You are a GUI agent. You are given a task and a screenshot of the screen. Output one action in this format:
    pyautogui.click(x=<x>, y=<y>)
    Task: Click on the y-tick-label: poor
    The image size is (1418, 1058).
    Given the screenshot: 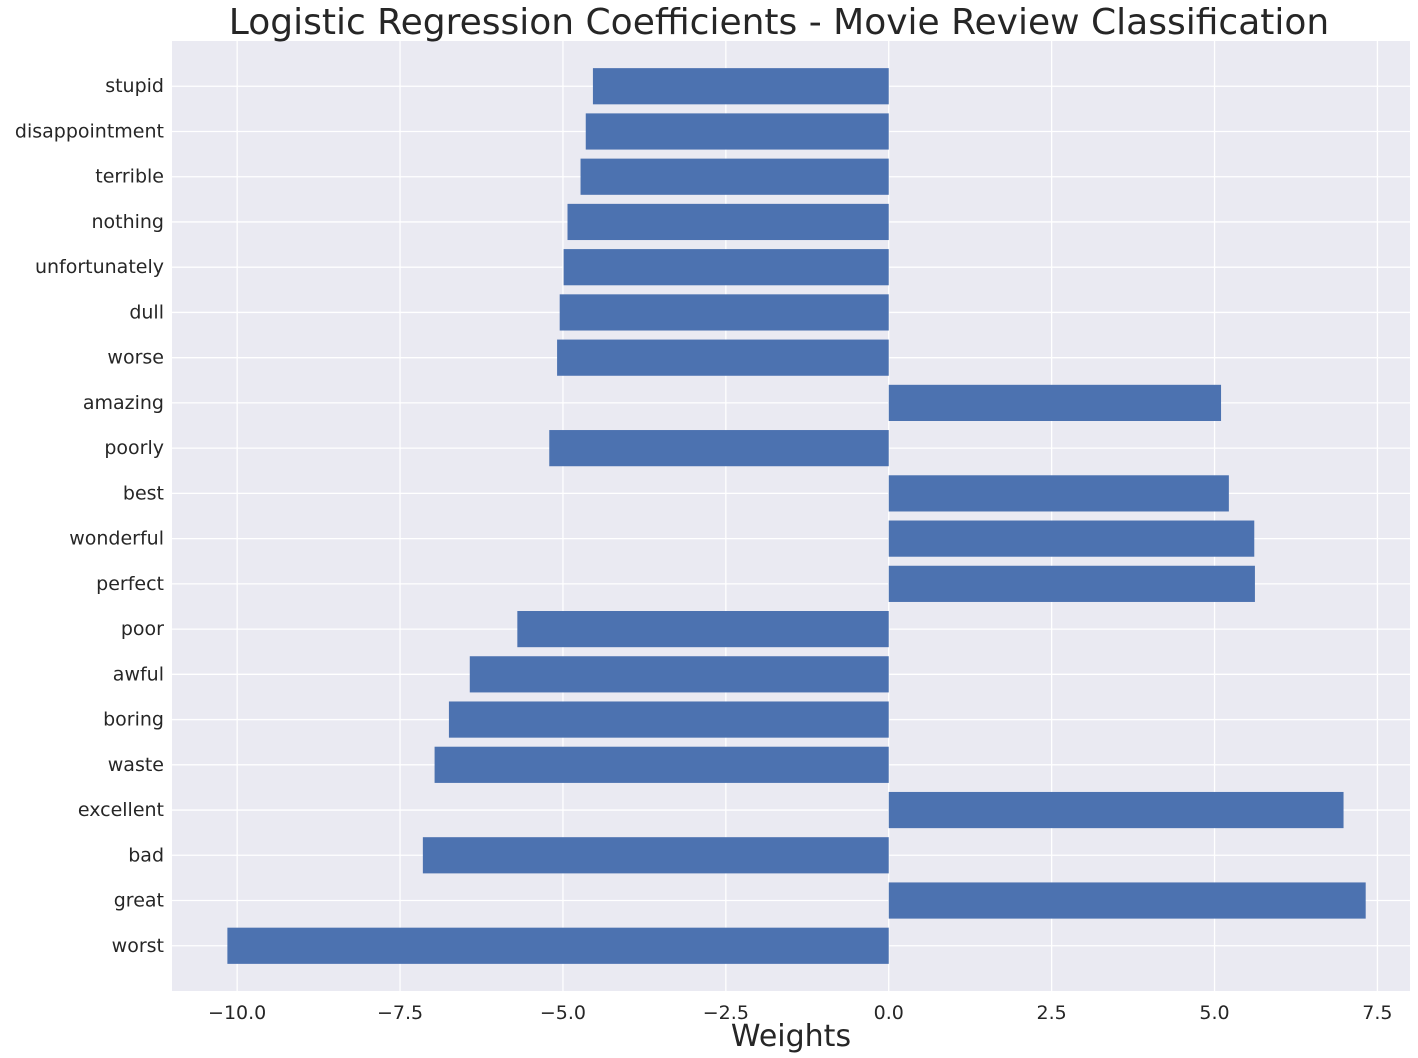 What is the action you would take?
    pyautogui.click(x=142, y=629)
    